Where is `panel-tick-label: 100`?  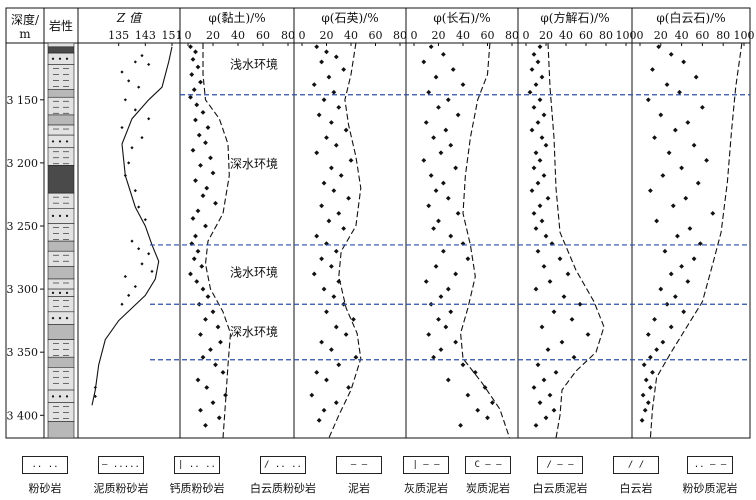
panel-tick-label: 100 is located at coordinates (744, 35).